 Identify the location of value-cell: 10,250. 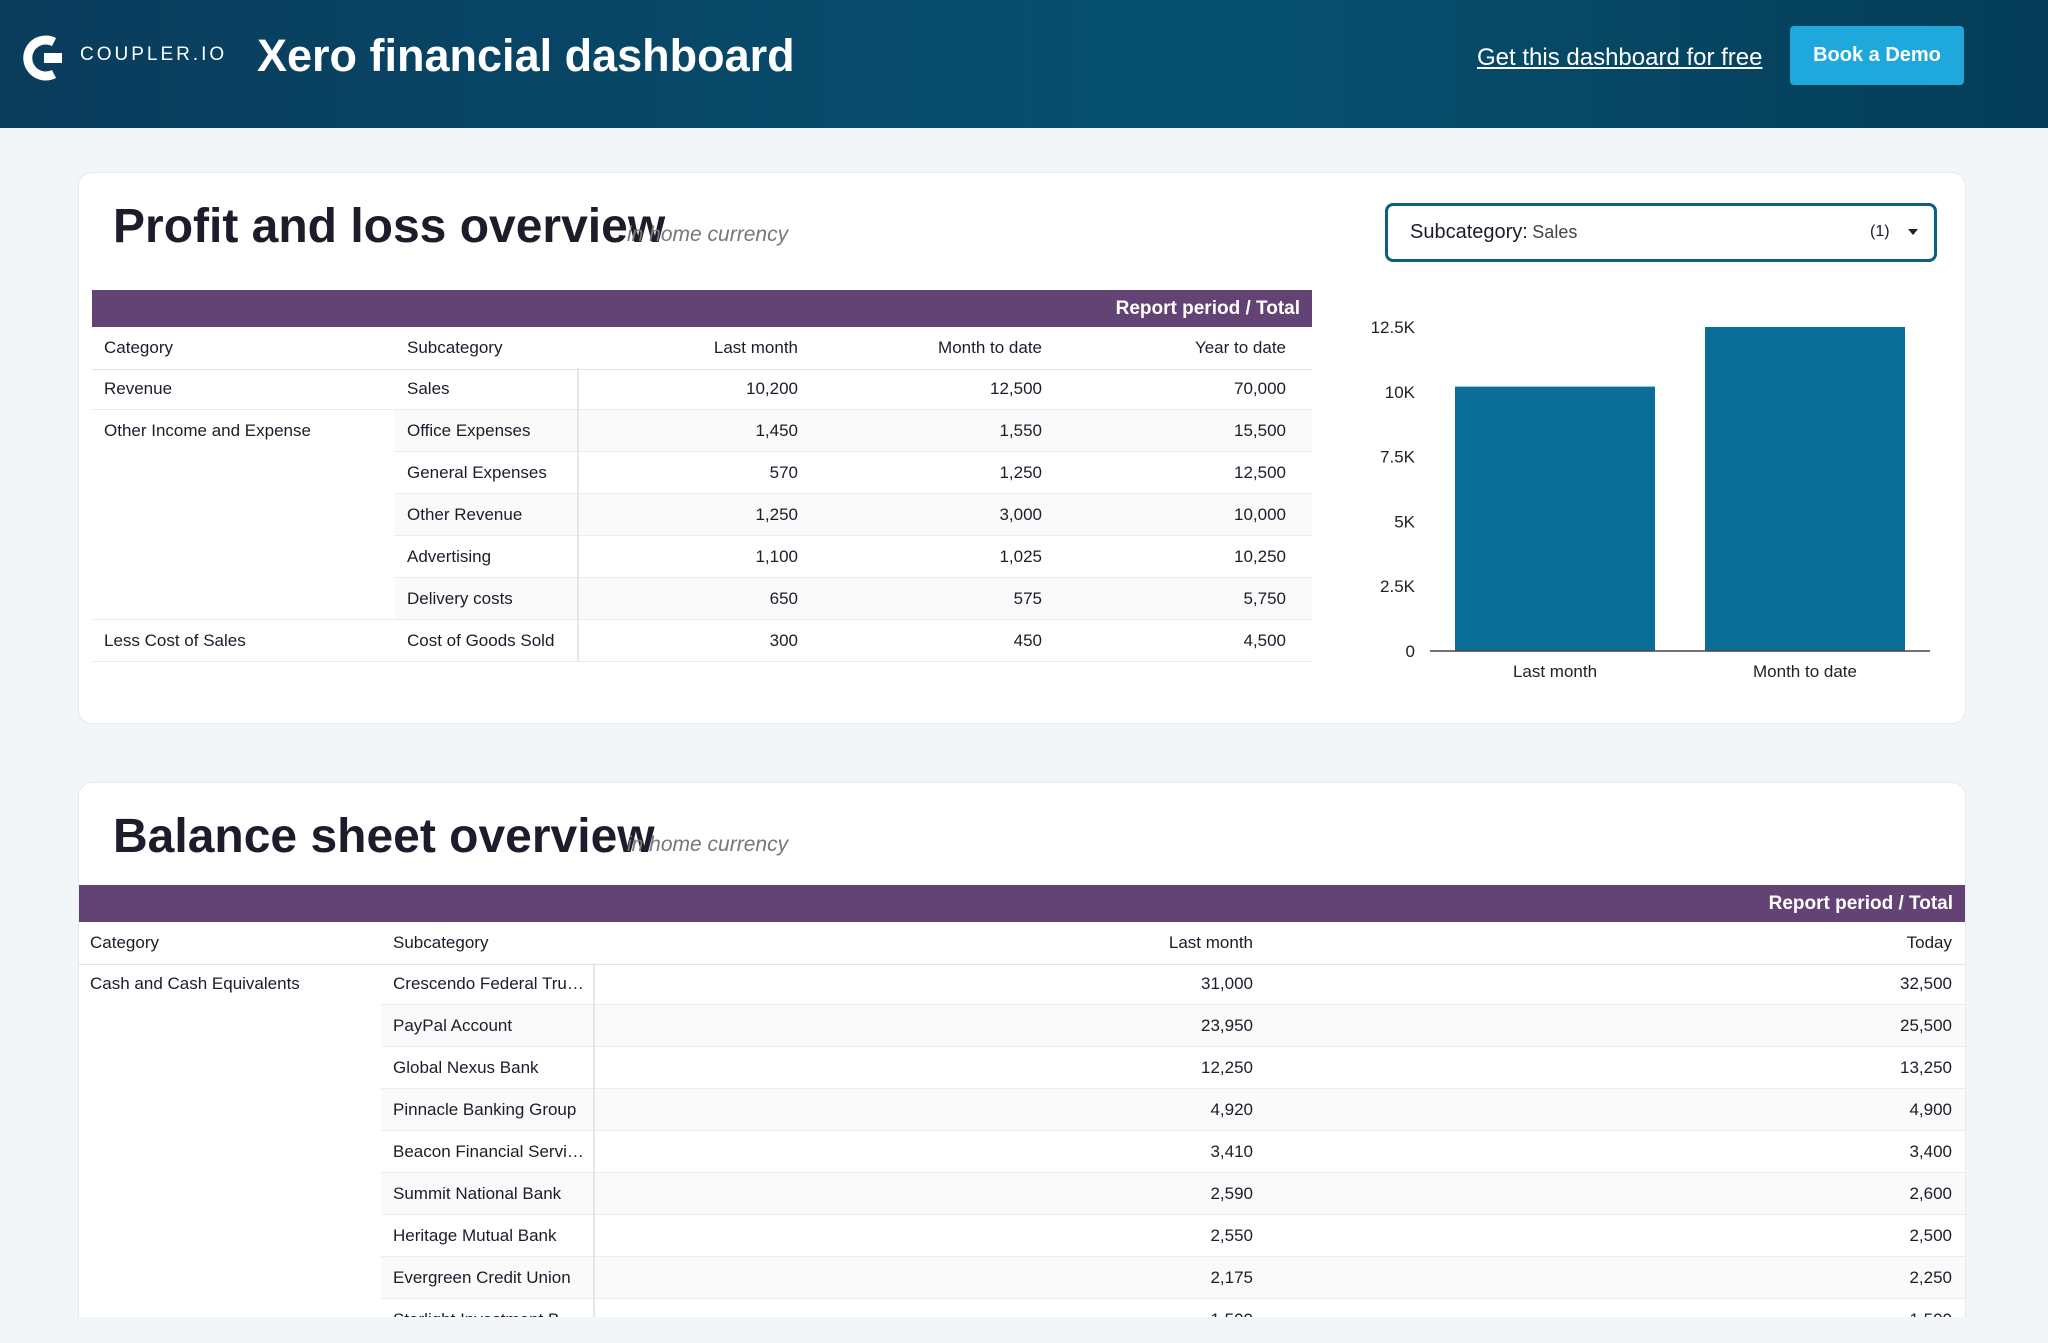
(1260, 556).